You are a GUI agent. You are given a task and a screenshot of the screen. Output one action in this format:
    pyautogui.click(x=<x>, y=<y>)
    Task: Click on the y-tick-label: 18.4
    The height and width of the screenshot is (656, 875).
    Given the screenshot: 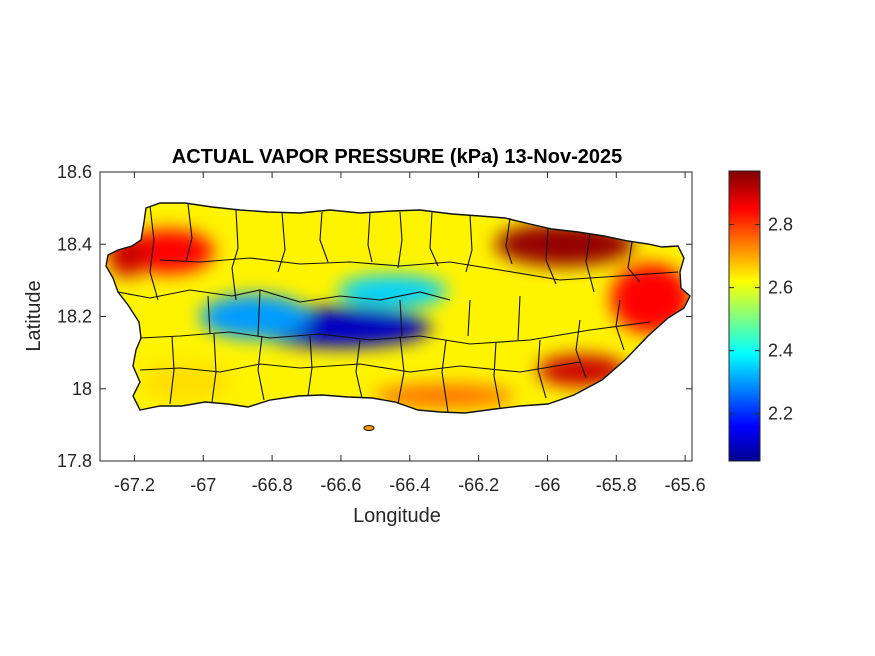 What is the action you would take?
    pyautogui.click(x=74, y=244)
    